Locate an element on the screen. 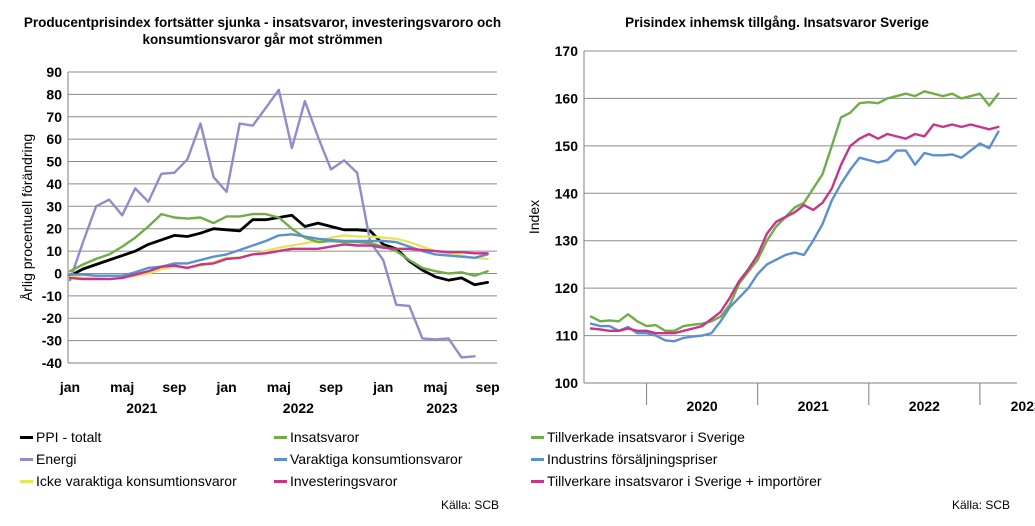 The height and width of the screenshot is (526, 1035). legend-item-ppi: PPI - totalt is located at coordinates (60, 437).